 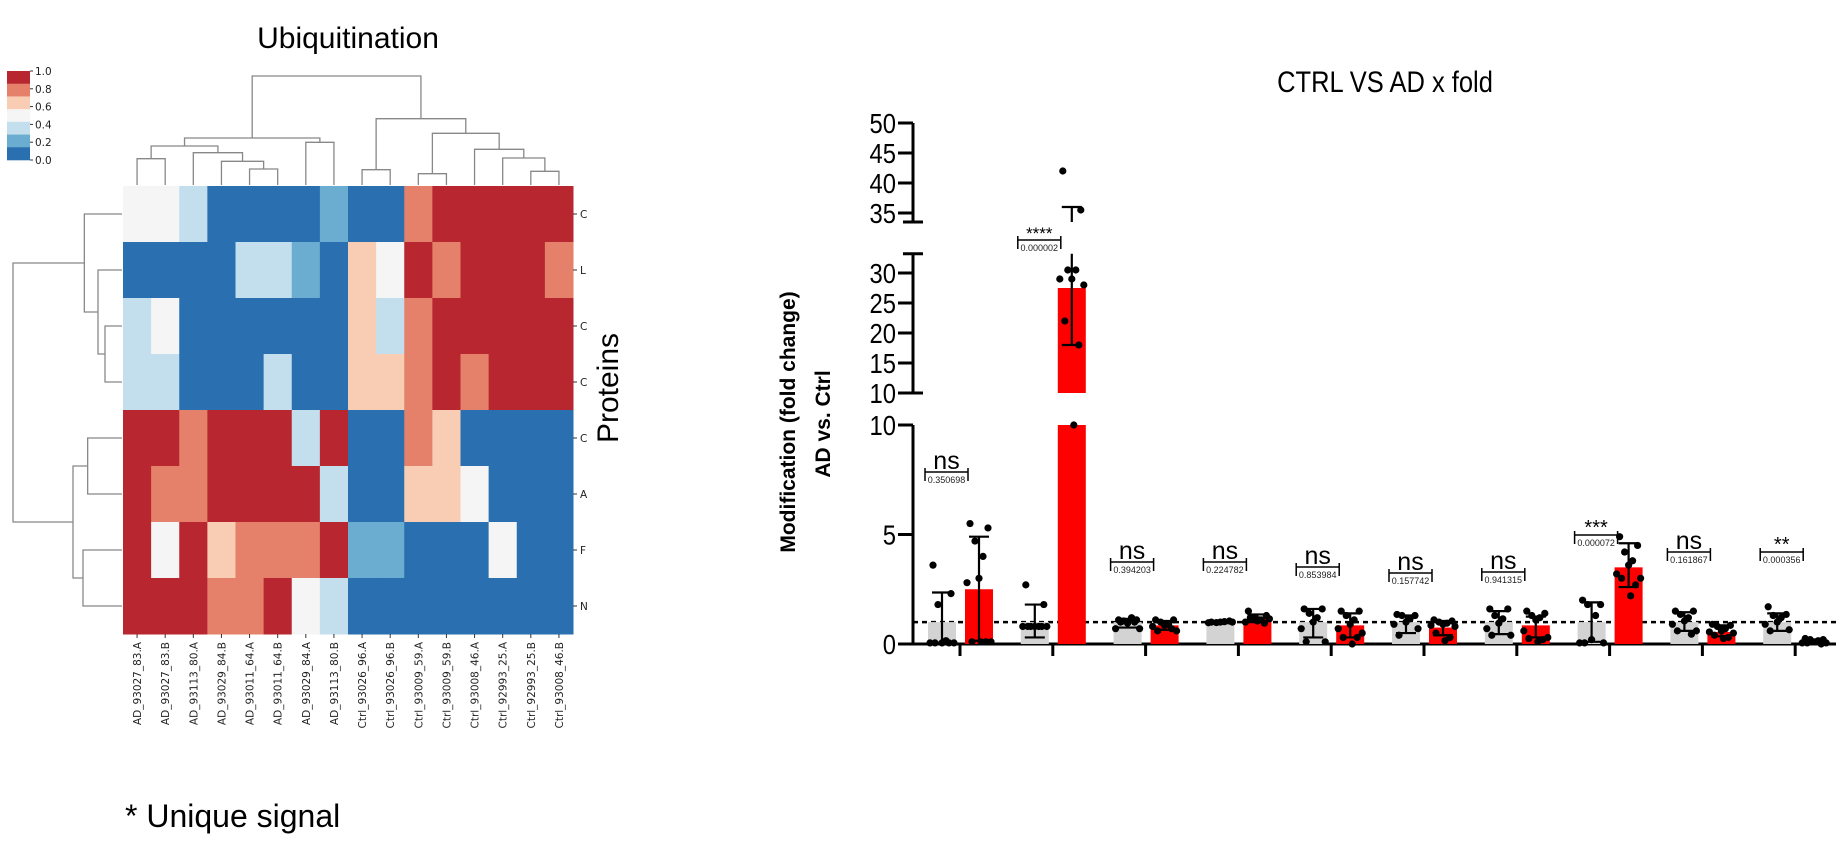 What do you see at coordinates (1040, 248) in the screenshot?
I see `p-value-label: 0.000002` at bounding box center [1040, 248].